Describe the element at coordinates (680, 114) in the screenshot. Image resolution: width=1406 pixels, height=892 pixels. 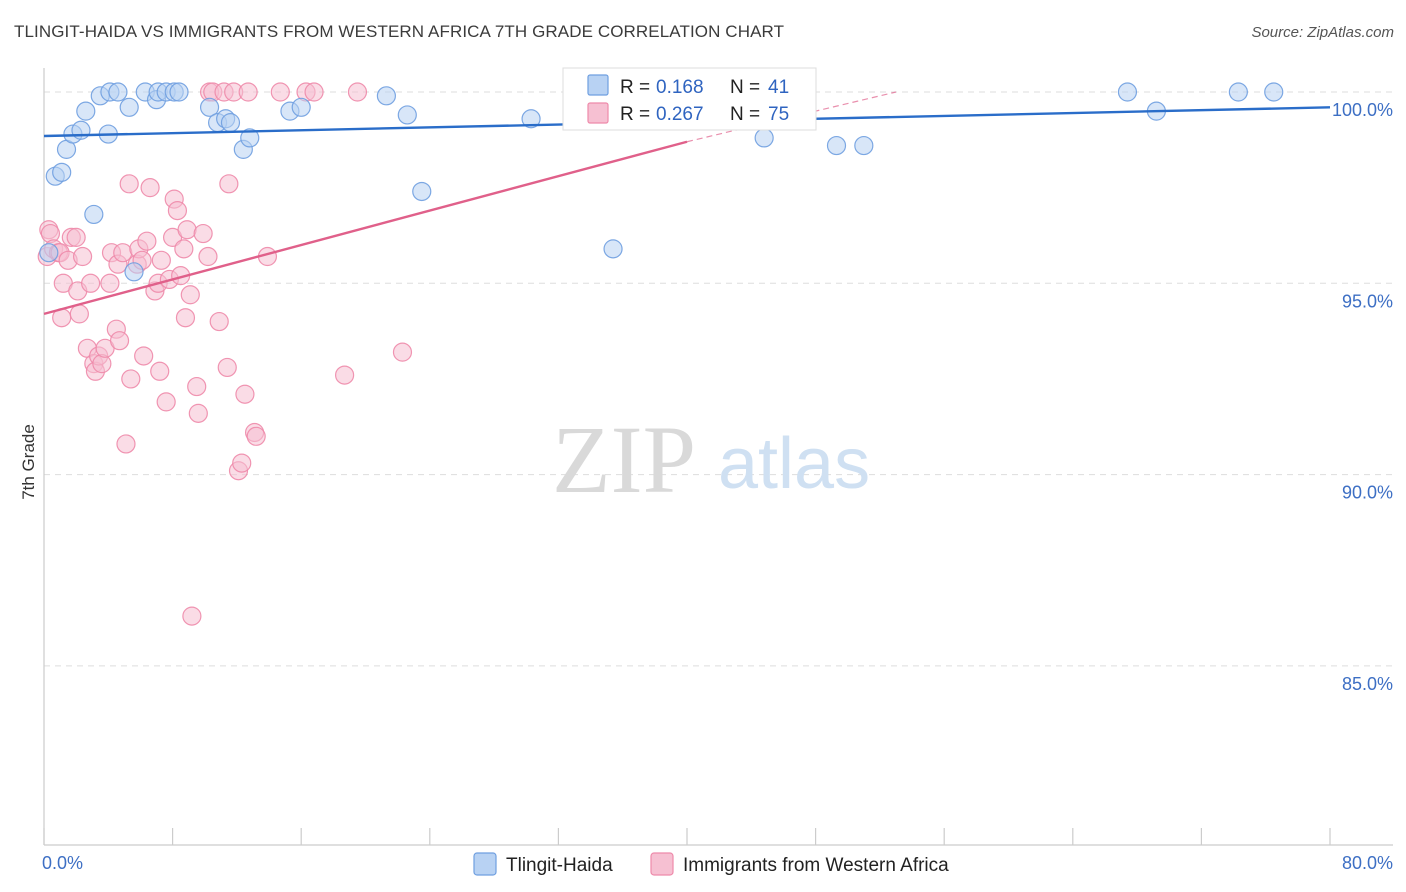
I see `legend-r-value-2: 0.267` at that location.